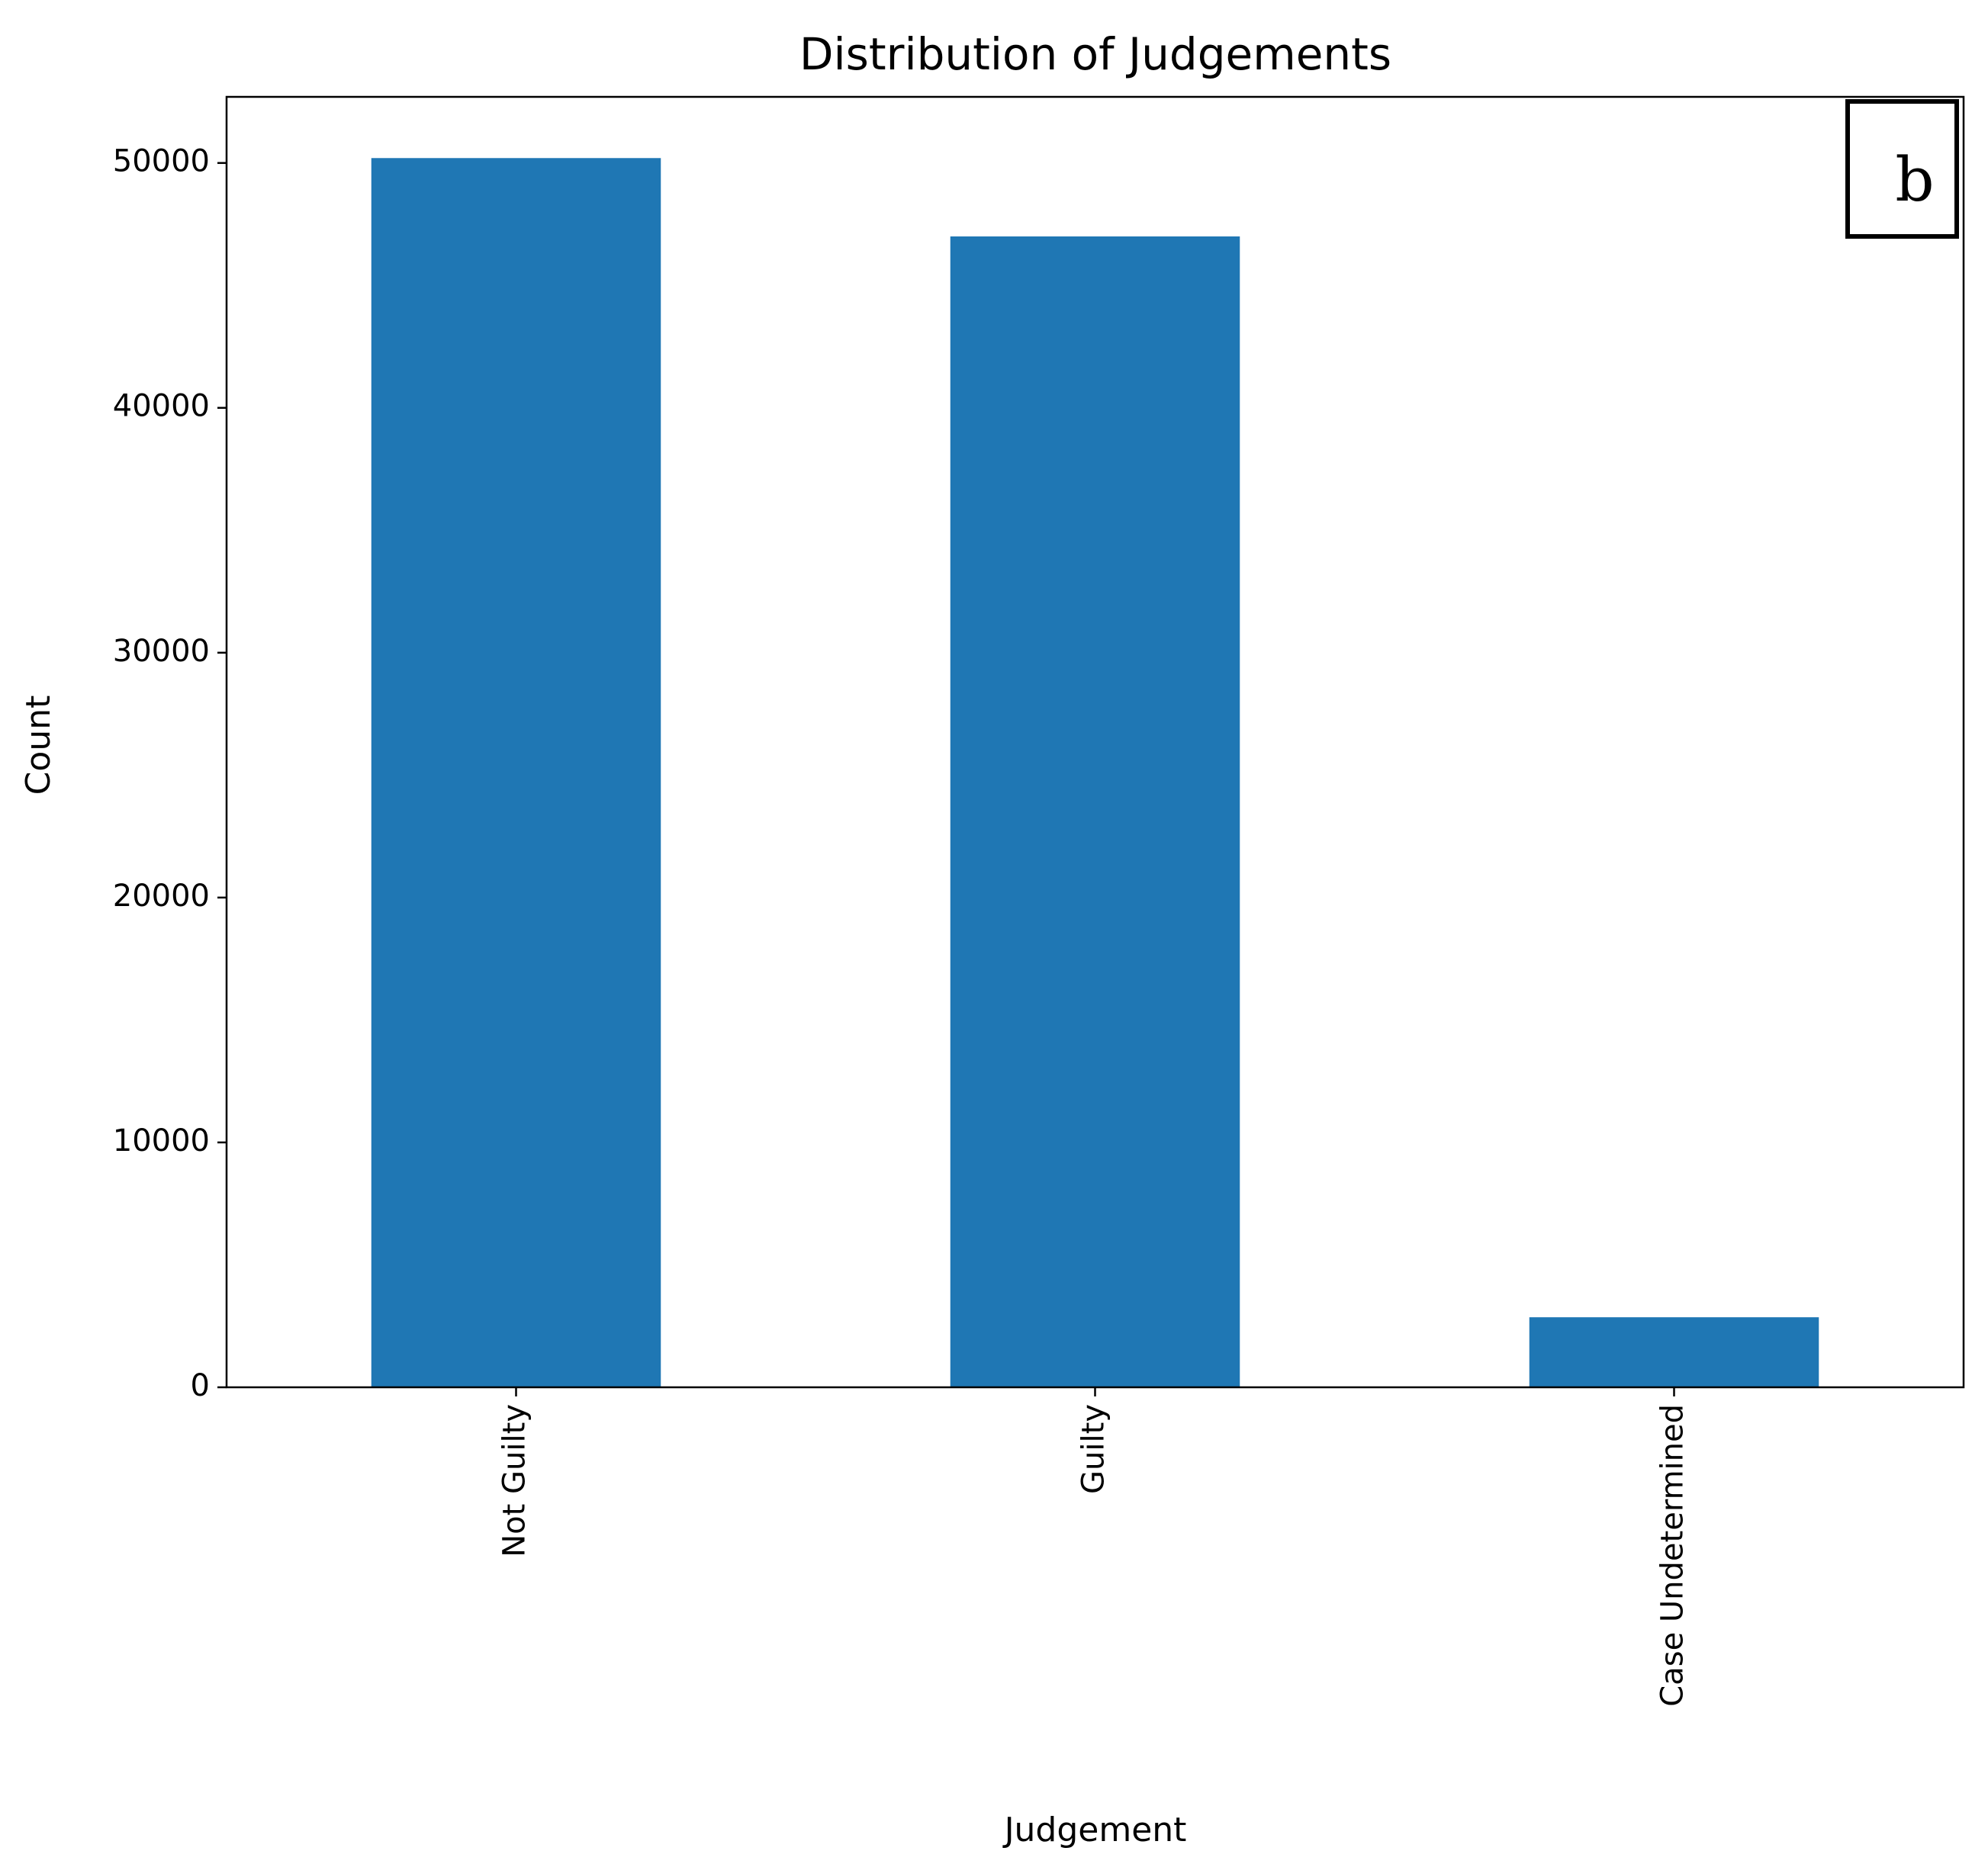  Describe the element at coordinates (161, 651) in the screenshot. I see `y-tick-label: 30000` at that location.